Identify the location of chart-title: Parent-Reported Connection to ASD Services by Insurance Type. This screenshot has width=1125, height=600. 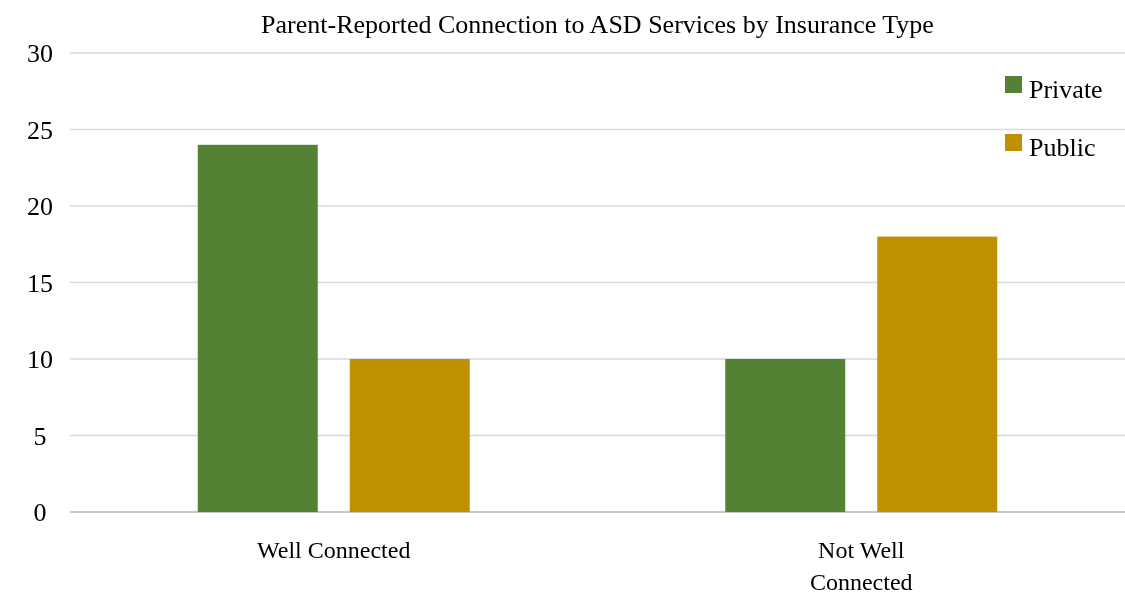
(597, 24).